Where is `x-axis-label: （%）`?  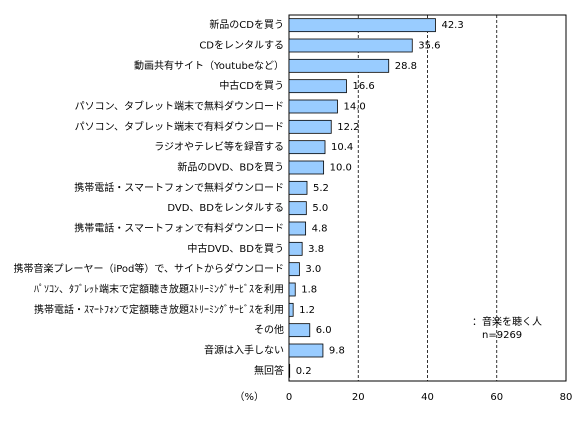 x-axis-label: （%） is located at coordinates (249, 397).